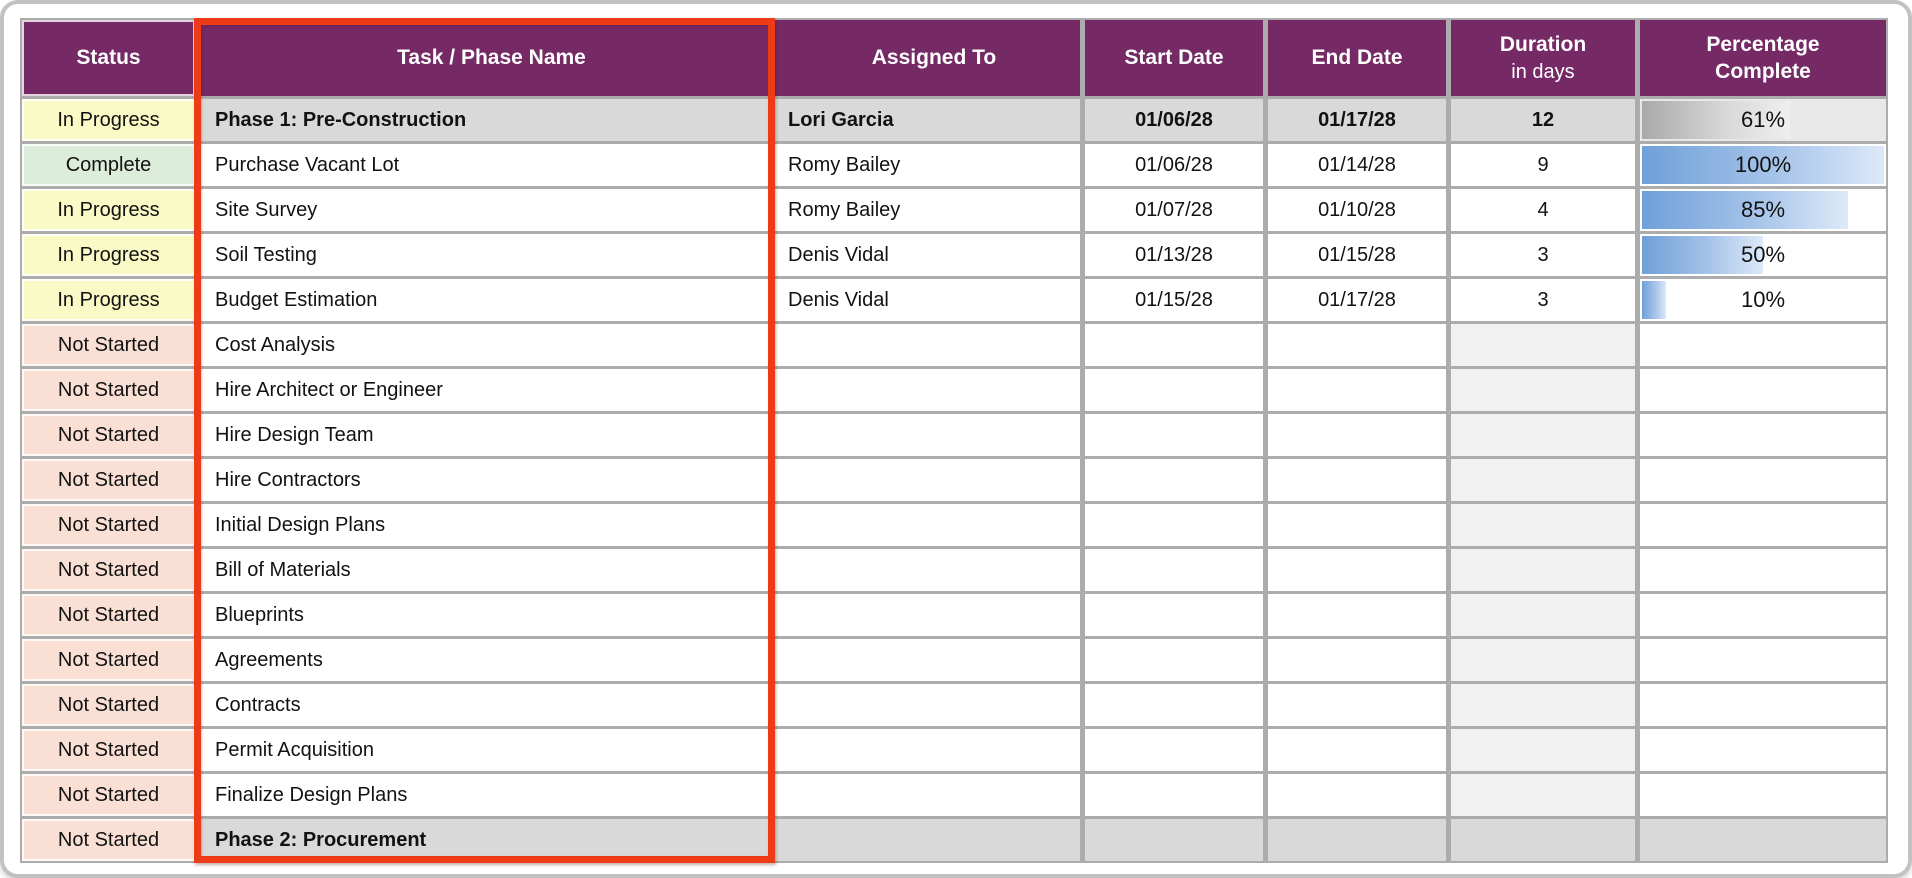 This screenshot has width=1912, height=878. I want to click on cell-task: Hire Contractors, so click(484, 480).